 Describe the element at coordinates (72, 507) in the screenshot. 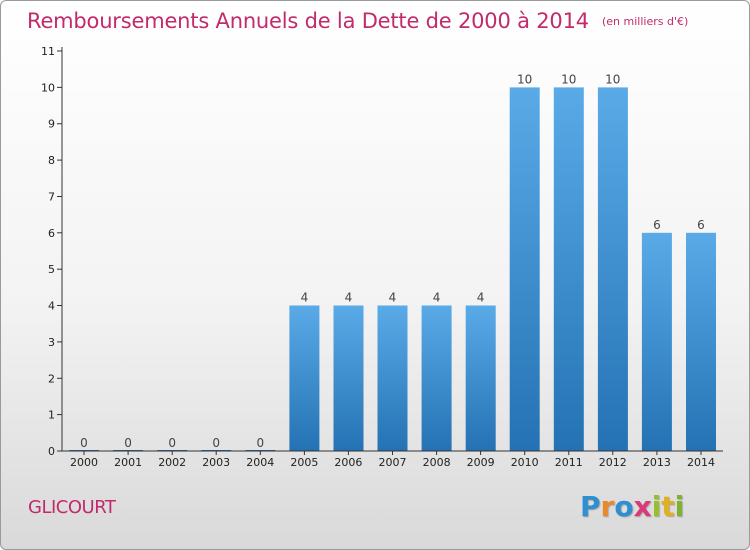

I see `commune-name: GLICOURT` at that location.